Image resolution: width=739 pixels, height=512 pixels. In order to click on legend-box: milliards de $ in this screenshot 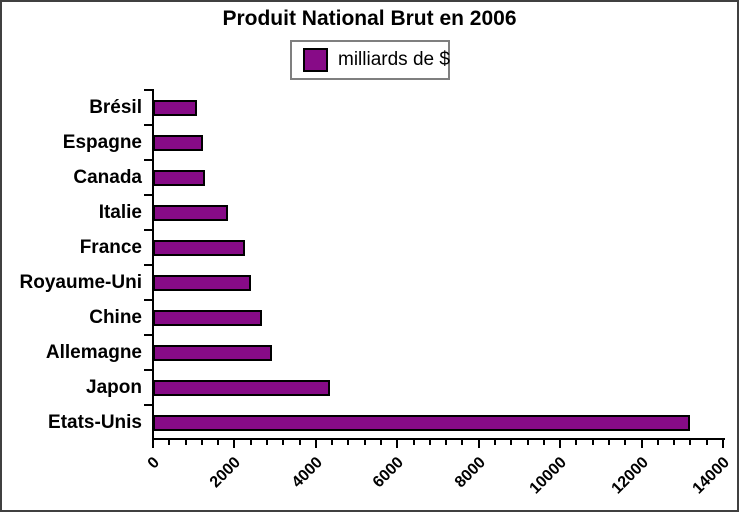, I will do `click(370, 60)`.